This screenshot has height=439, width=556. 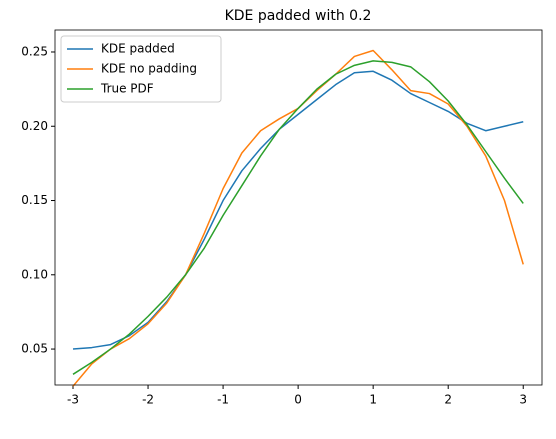 I want to click on legend-box, so click(x=141, y=69).